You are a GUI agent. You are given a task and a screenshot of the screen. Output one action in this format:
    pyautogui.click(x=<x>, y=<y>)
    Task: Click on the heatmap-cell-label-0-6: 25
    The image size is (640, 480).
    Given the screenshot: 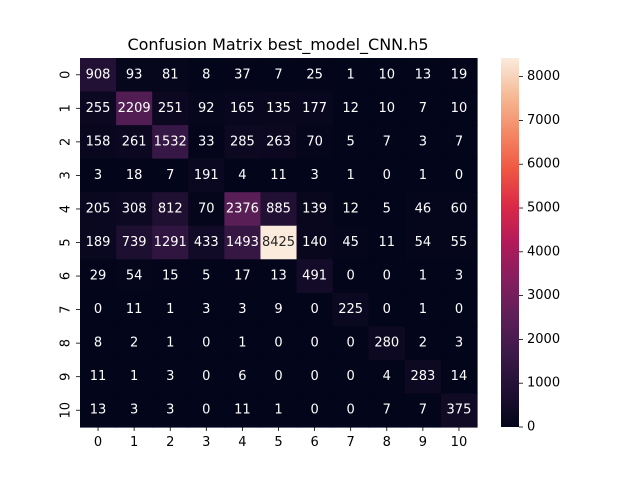 What is the action you would take?
    pyautogui.click(x=314, y=74)
    